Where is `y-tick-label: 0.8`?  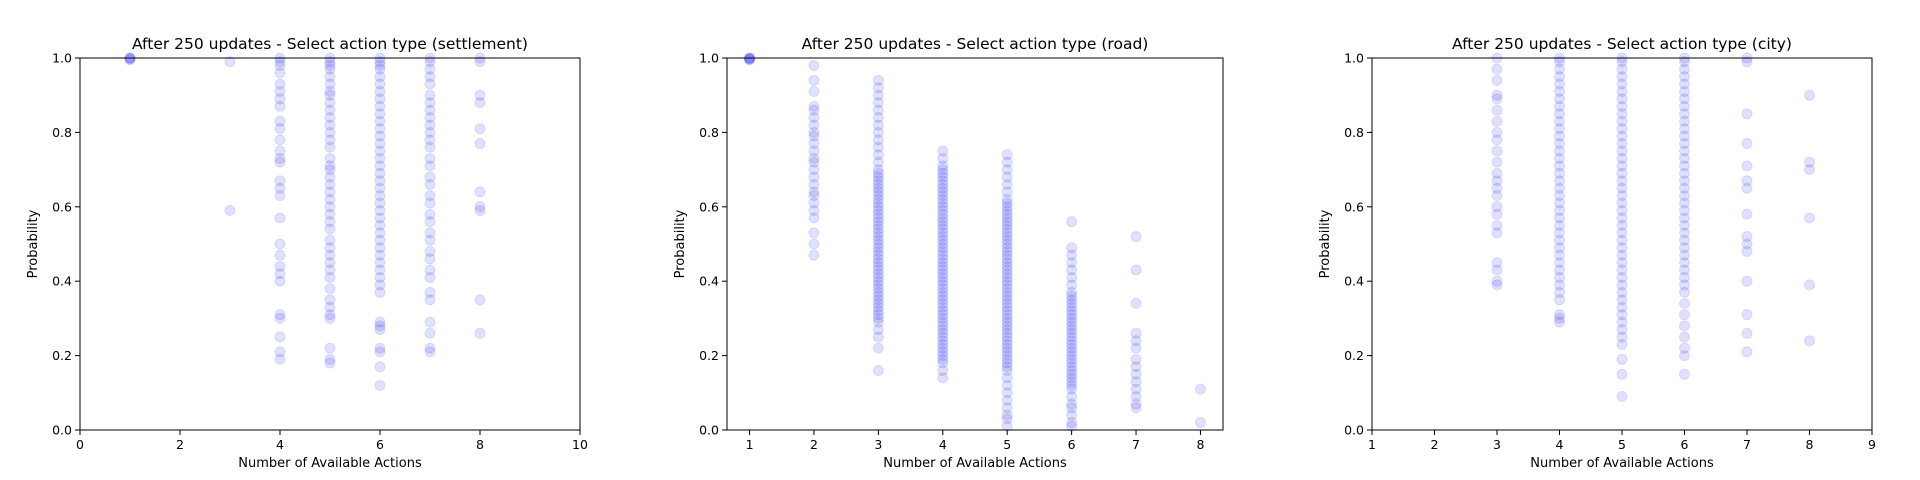 y-tick-label: 0.8 is located at coordinates (709, 132).